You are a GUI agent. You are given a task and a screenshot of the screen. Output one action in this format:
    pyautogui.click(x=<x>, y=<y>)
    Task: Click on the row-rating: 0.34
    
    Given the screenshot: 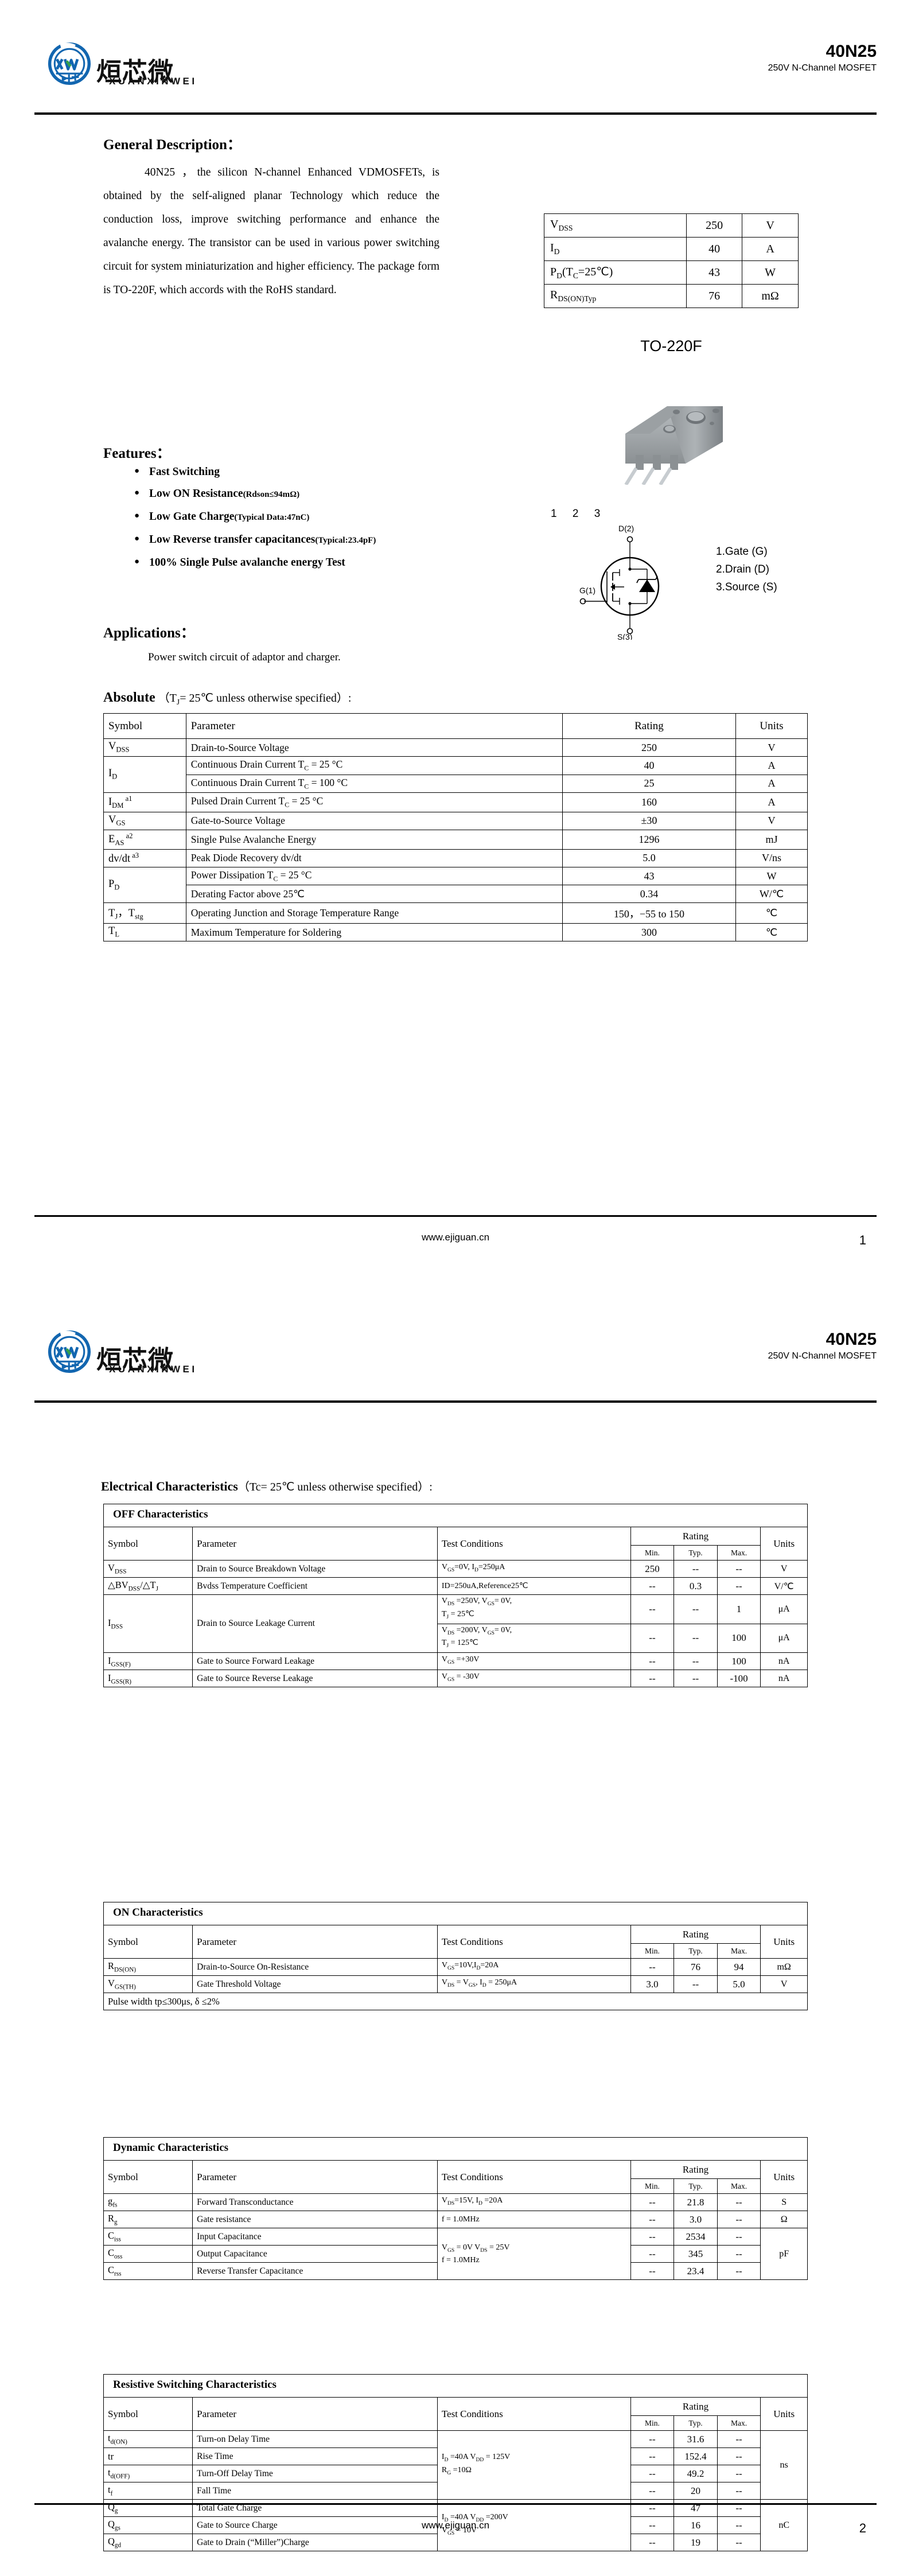 What is the action you would take?
    pyautogui.click(x=649, y=894)
    